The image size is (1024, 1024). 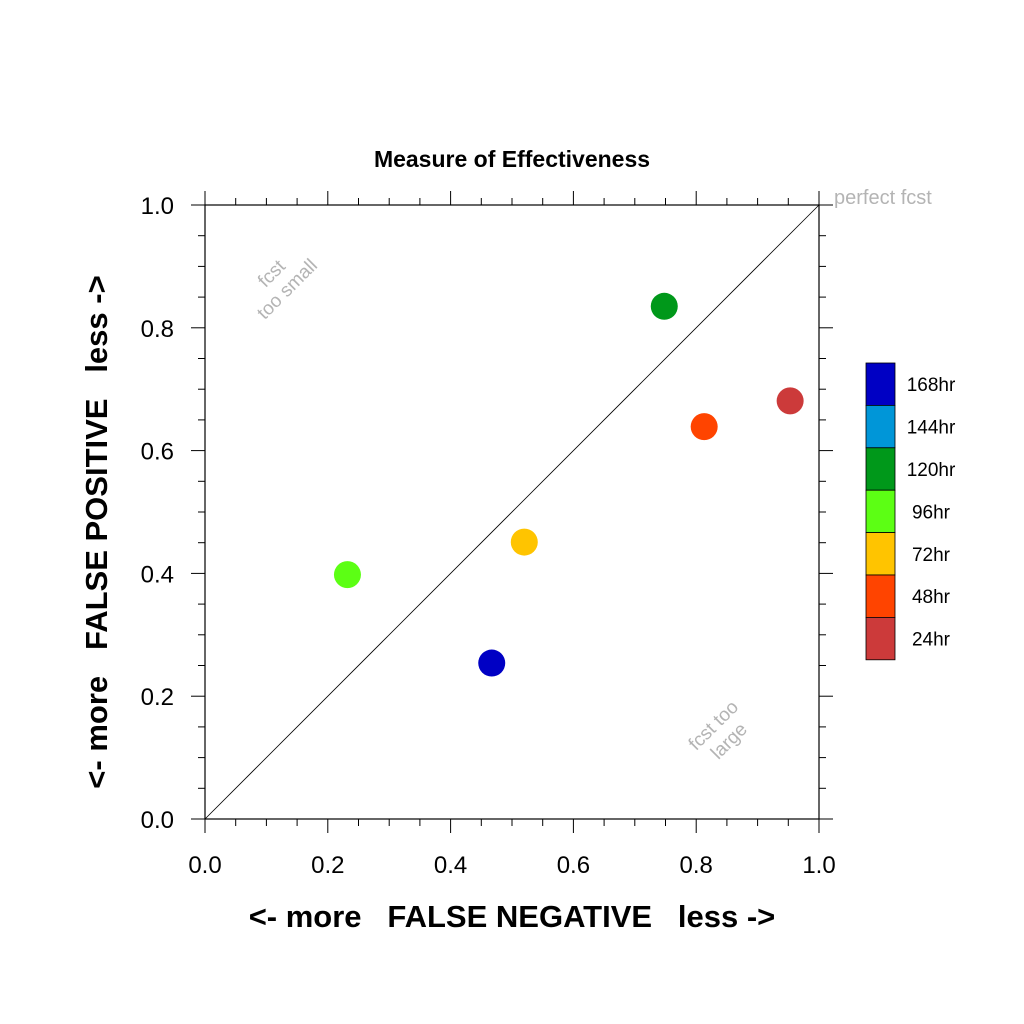 I want to click on x-tick-label: 0.2, so click(x=327, y=865).